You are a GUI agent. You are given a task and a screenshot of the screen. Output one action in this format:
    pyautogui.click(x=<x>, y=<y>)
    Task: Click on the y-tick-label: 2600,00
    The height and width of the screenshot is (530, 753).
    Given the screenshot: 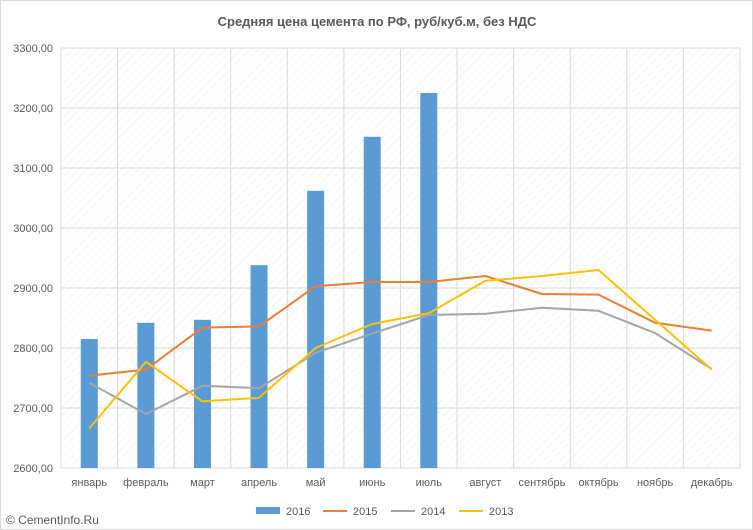 What is the action you would take?
    pyautogui.click(x=33, y=469)
    